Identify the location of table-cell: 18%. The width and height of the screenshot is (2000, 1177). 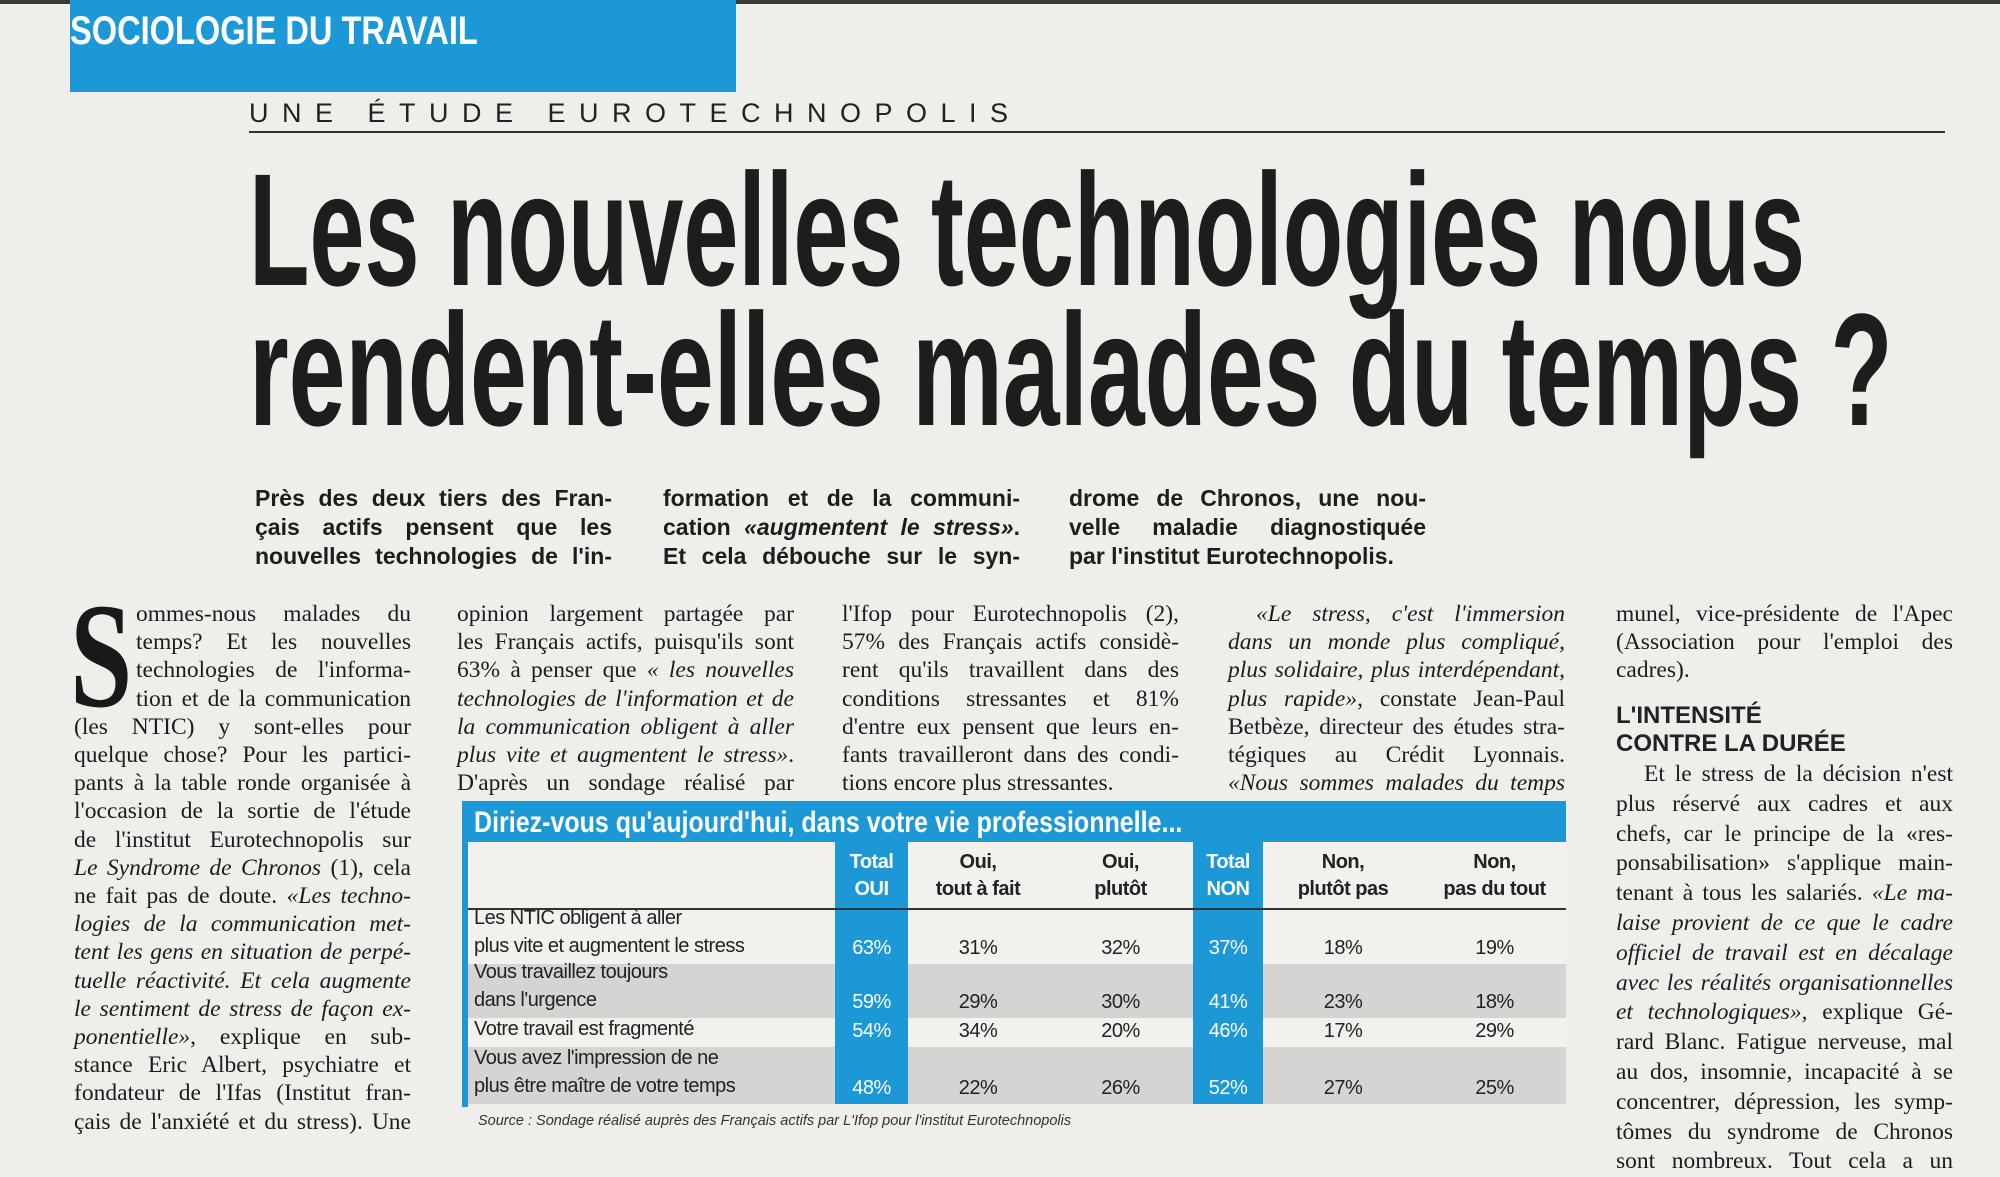
(1343, 936).